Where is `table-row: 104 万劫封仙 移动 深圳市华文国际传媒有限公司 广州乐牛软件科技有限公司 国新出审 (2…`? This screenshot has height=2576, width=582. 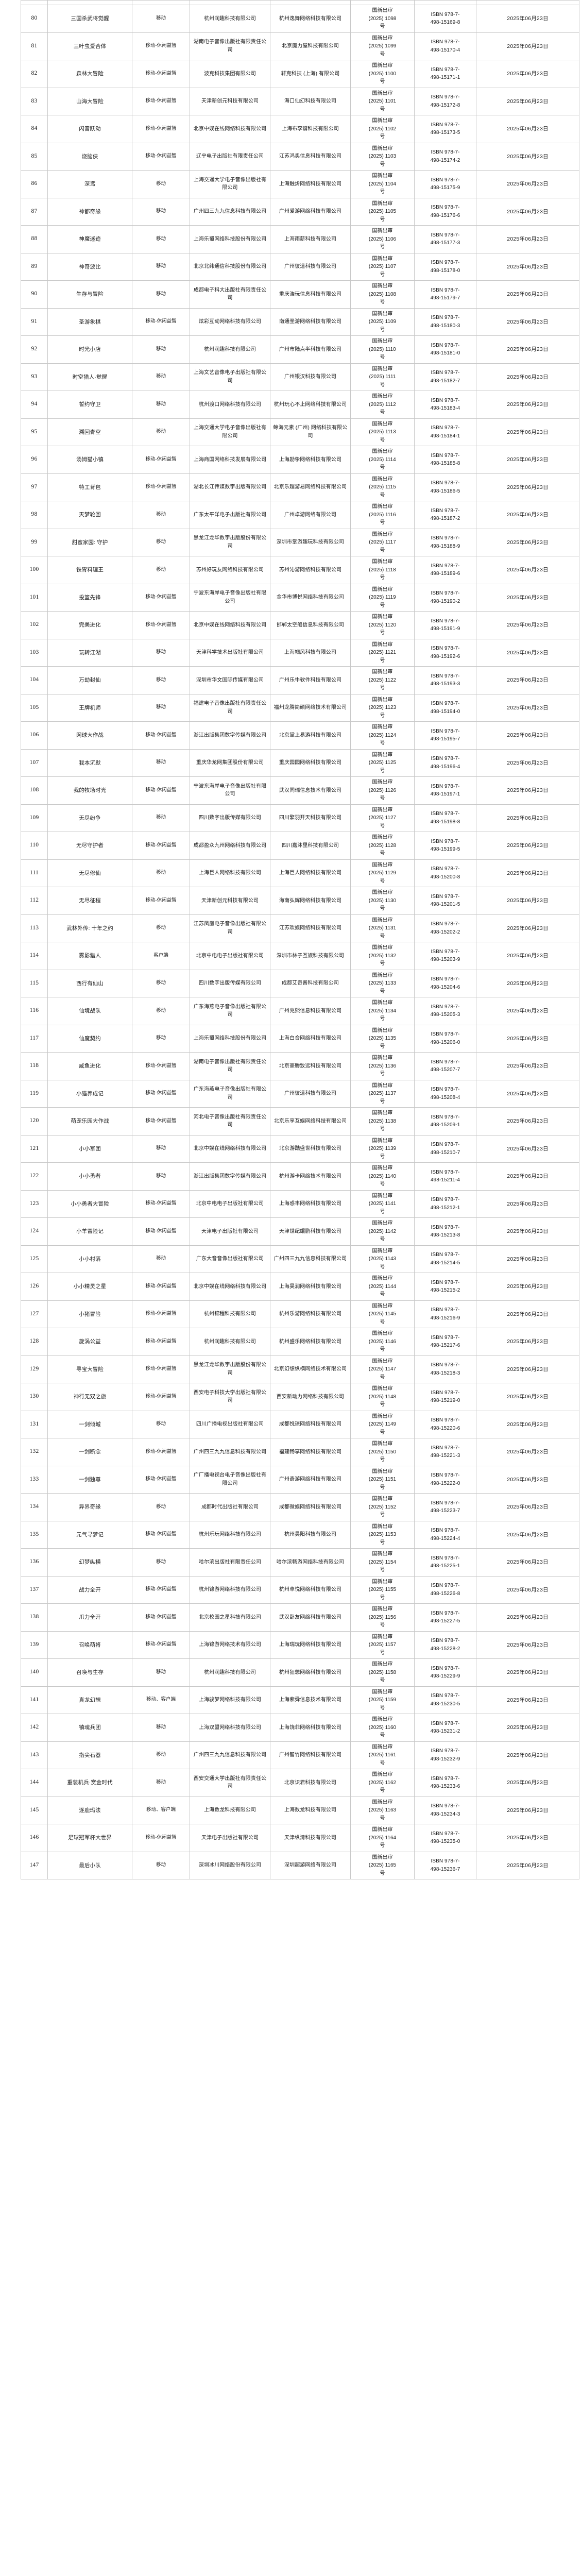 table-row: 104 万劫封仙 移动 深圳市华文国际传媒有限公司 广州乐牛软件科技有限公司 国新出审 (2… is located at coordinates (300, 680).